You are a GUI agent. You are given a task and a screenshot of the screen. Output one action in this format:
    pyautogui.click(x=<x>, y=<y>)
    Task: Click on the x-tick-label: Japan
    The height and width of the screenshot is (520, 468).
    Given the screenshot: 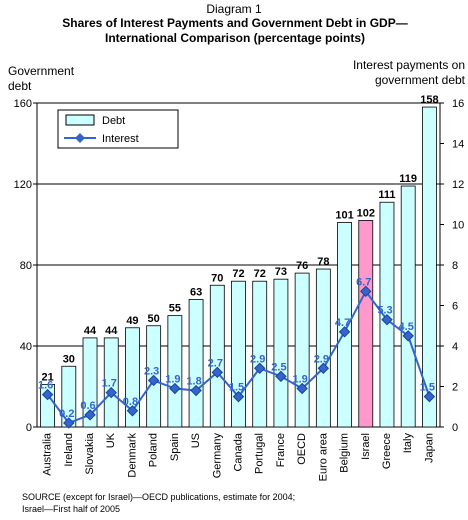 What is the action you would take?
    pyautogui.click(x=429, y=448)
    